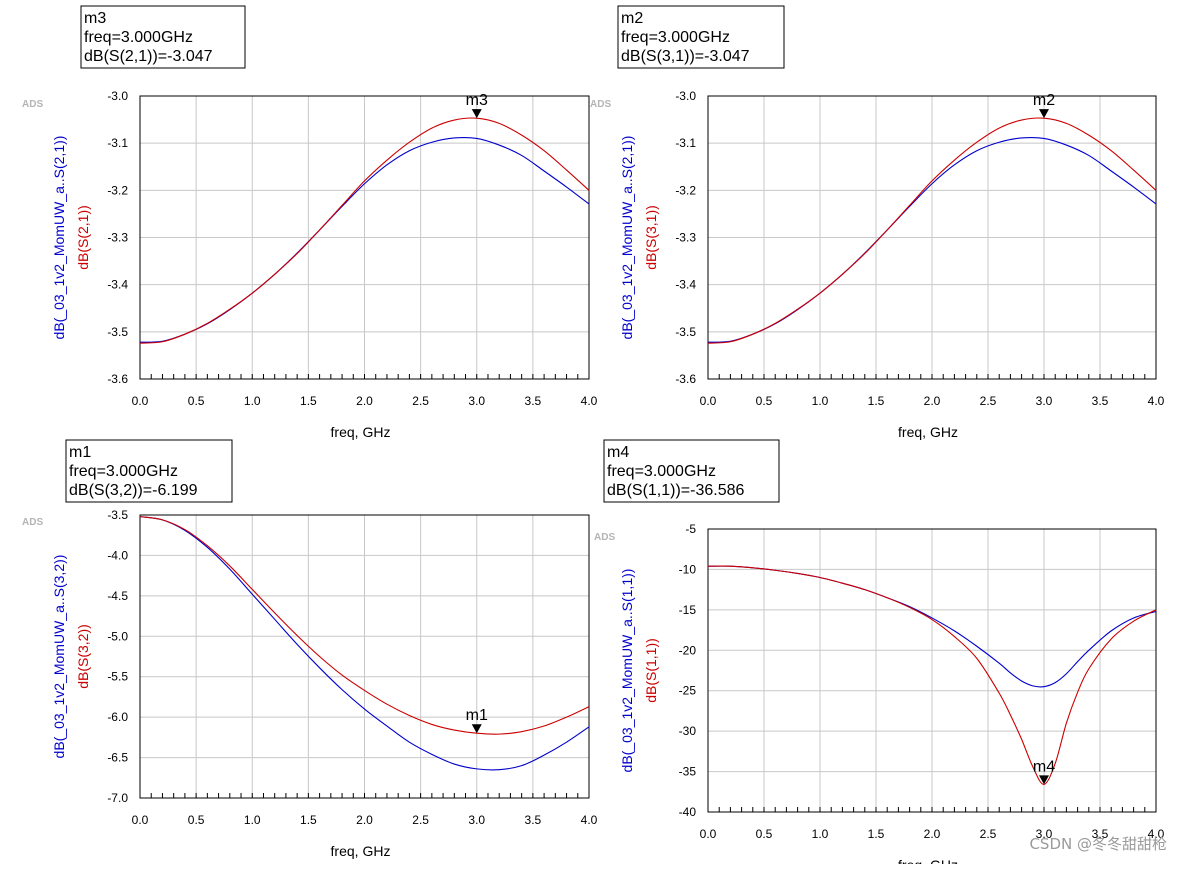 Image resolution: width=1181 pixels, height=869 pixels. What do you see at coordinates (95, 18) in the screenshot?
I see `marker-readout-line: m3` at bounding box center [95, 18].